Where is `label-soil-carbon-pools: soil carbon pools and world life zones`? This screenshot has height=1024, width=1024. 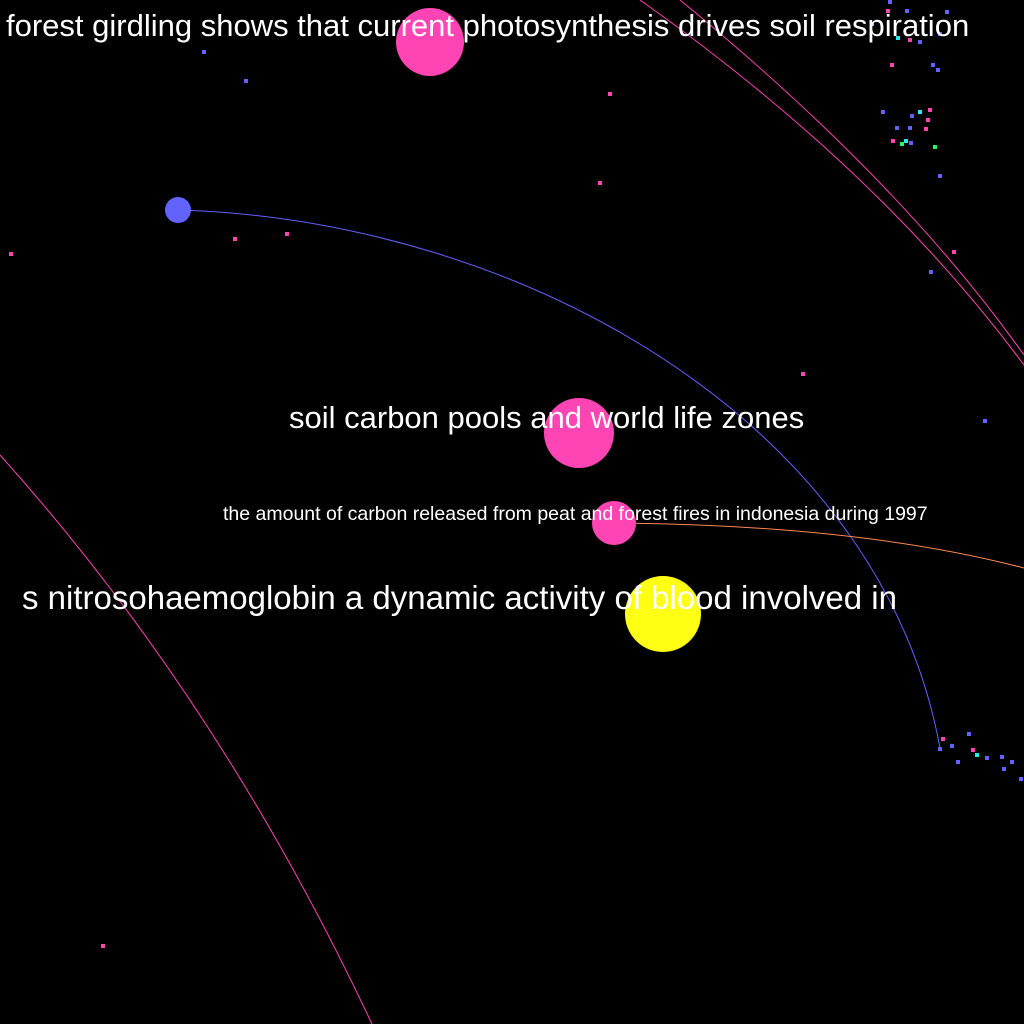
label-soil-carbon-pools: soil carbon pools and world life zones is located at coordinates (546, 417).